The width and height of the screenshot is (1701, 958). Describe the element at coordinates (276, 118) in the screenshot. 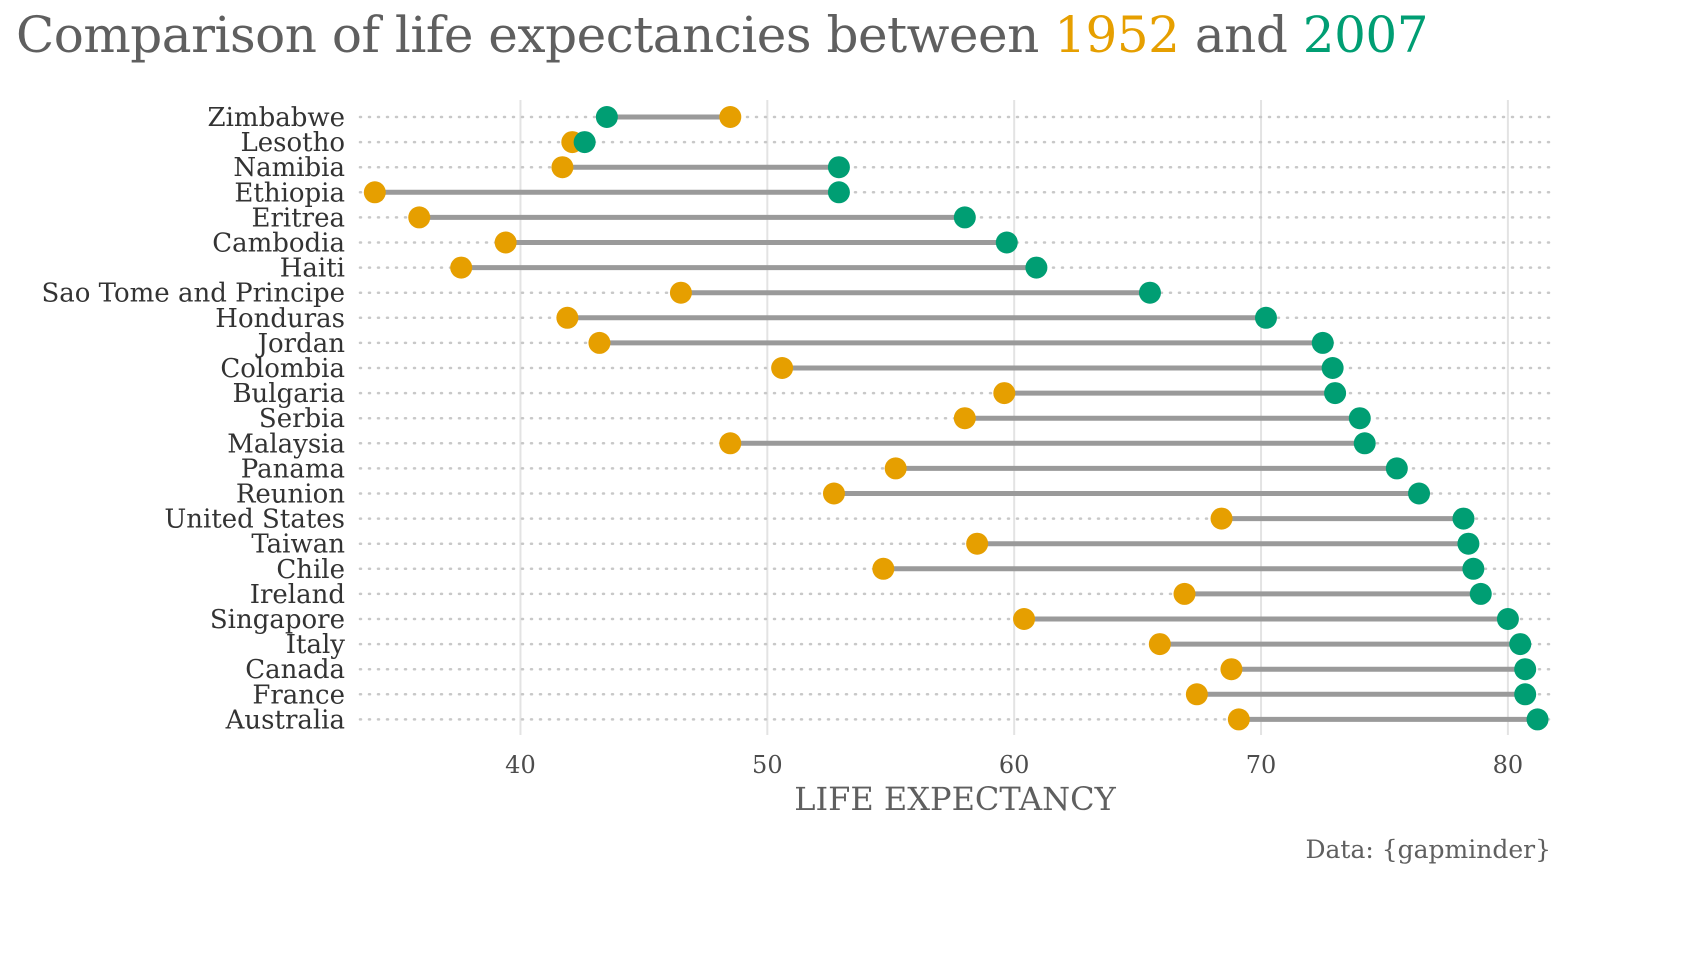

I see `y-tick-label: Zimbabwe` at that location.